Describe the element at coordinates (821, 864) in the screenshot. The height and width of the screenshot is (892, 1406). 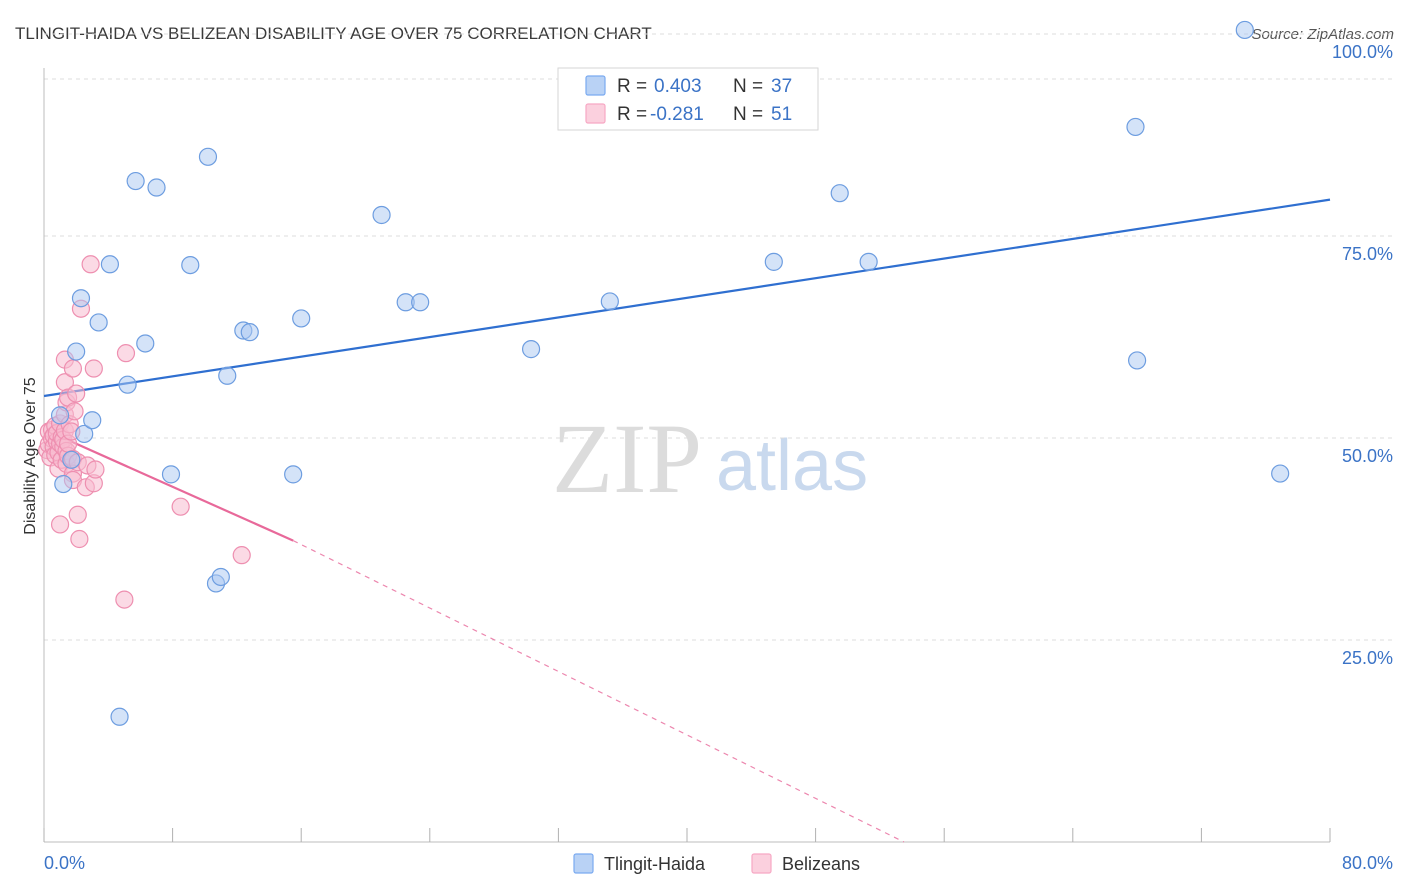
I see `series-legend-label-belizeans: Belizeans` at that location.